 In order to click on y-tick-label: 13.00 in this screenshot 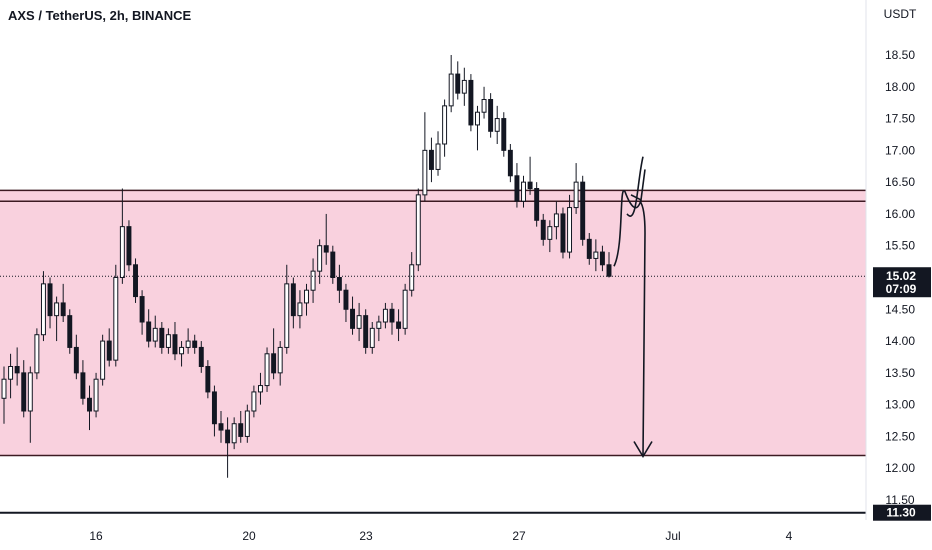, I will do `click(900, 405)`.